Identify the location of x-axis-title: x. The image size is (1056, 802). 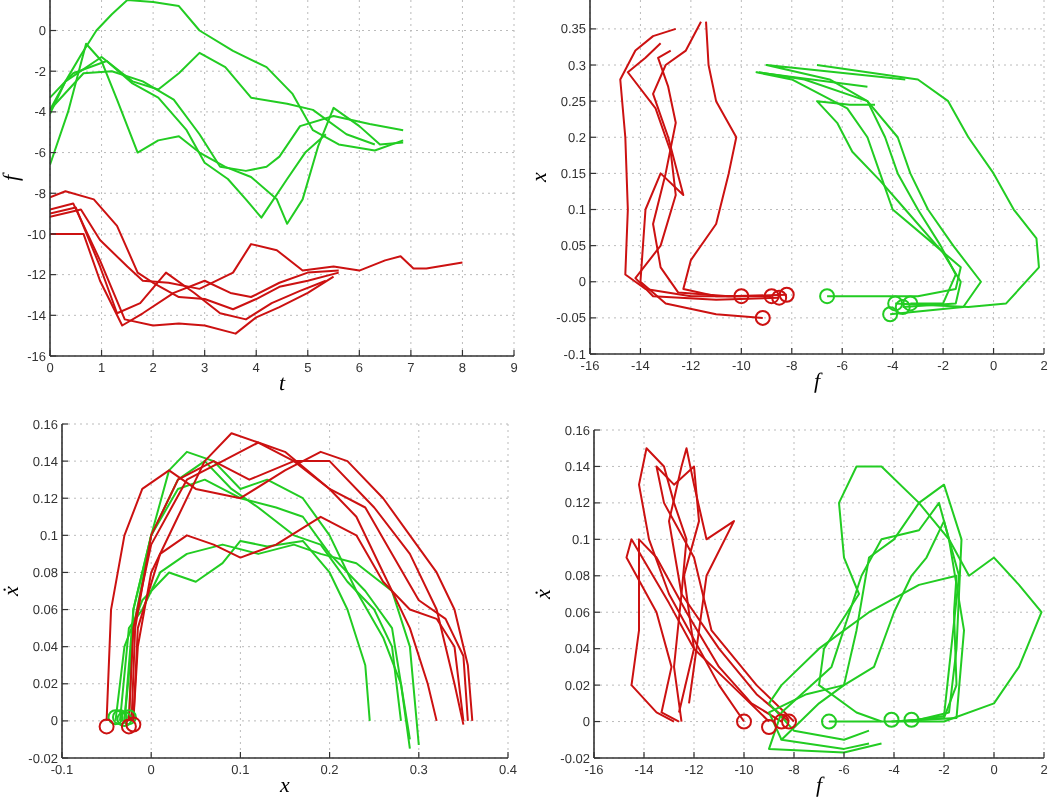
(284, 786).